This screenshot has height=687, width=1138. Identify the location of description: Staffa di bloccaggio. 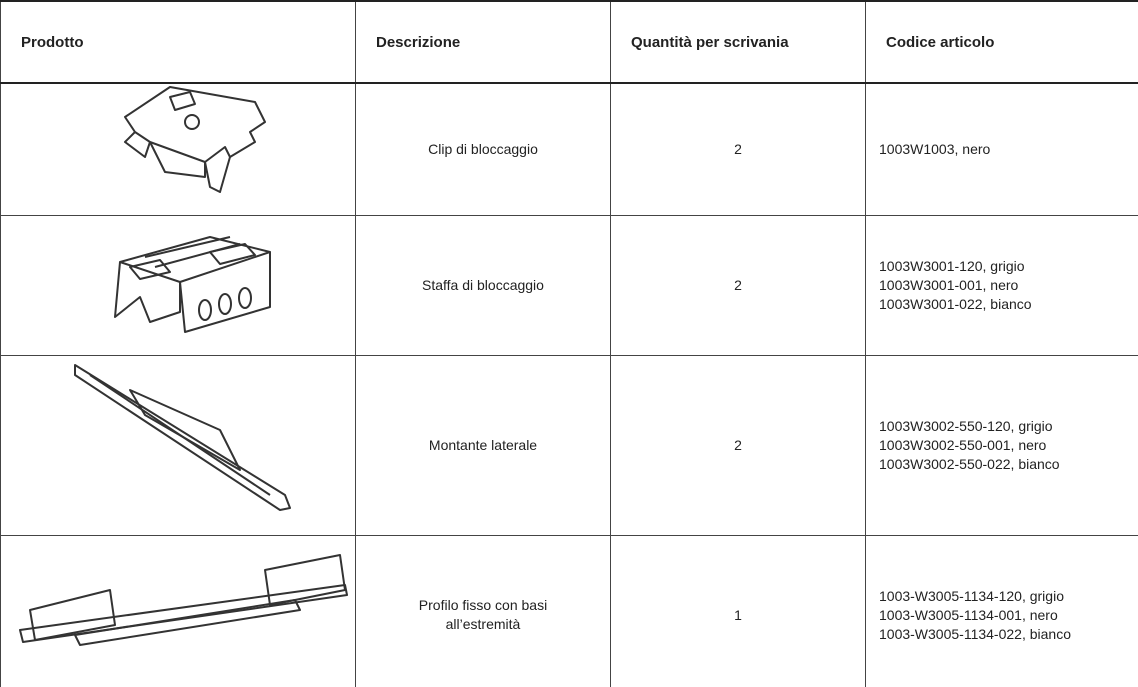
(483, 284).